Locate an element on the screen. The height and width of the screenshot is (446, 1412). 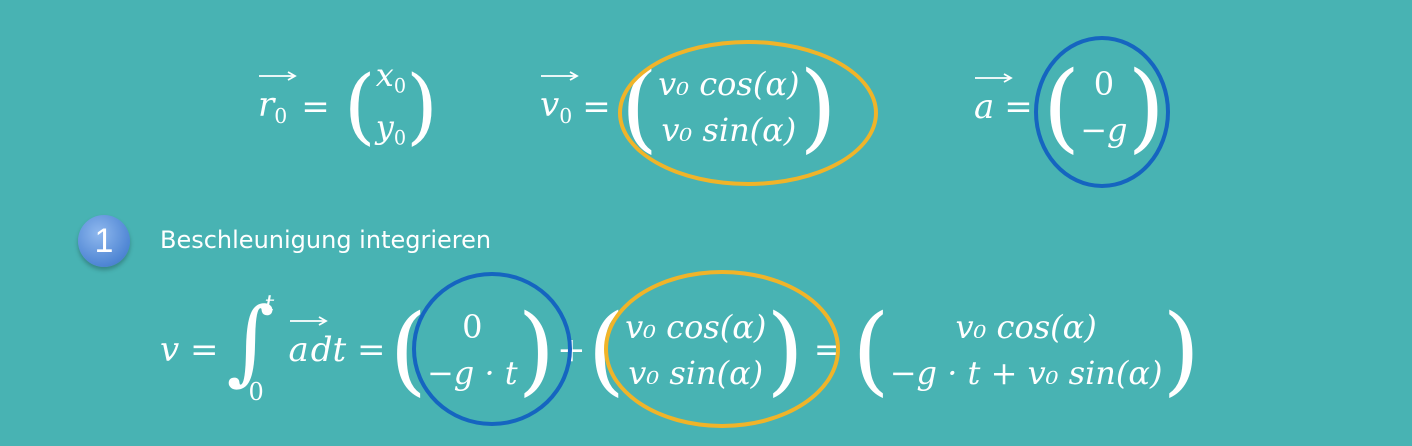
v0-vector-symbol: v0 is located at coordinates (559, 100).